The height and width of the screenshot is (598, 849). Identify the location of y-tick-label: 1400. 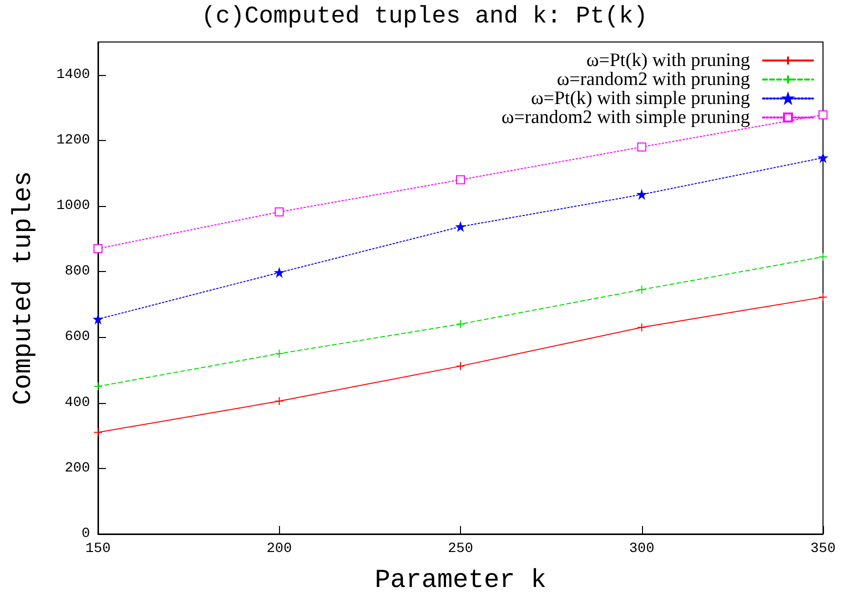
(73, 74).